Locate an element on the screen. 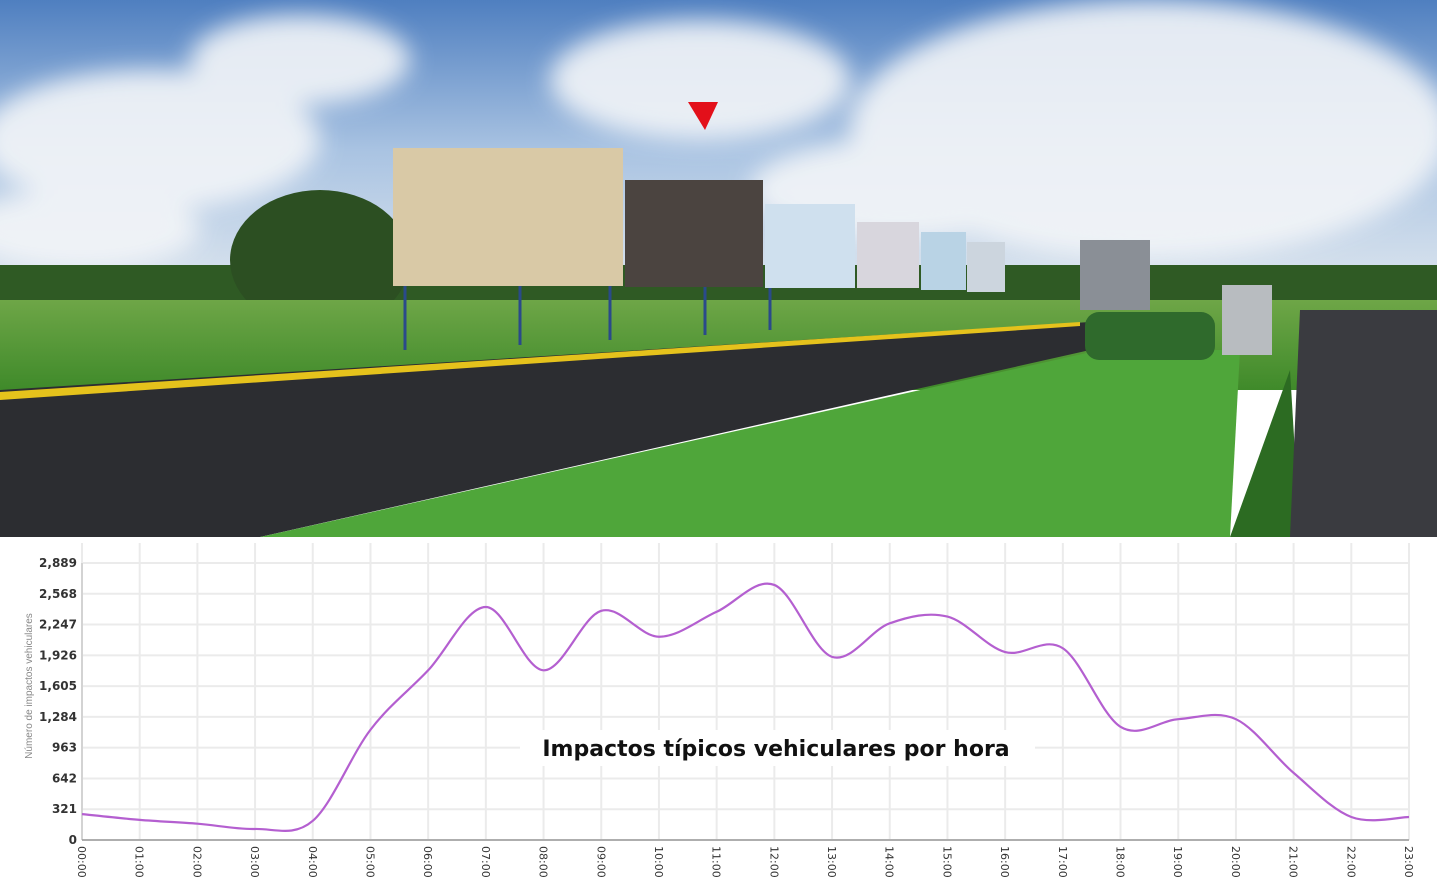 This screenshot has height=884, width=1437. x-tick-label: 00:00 is located at coordinates (81, 862).